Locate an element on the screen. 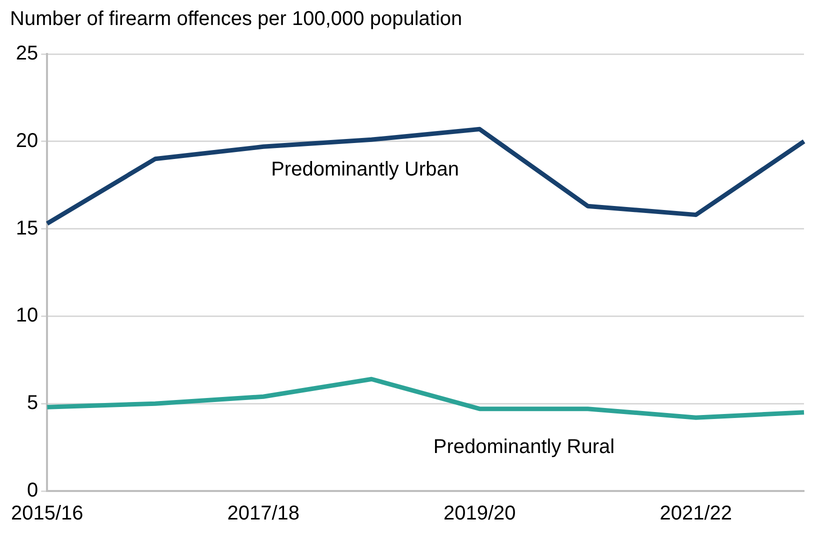 Image resolution: width=832 pixels, height=554 pixels. series-label: Predominantly Urban is located at coordinates (365, 169).